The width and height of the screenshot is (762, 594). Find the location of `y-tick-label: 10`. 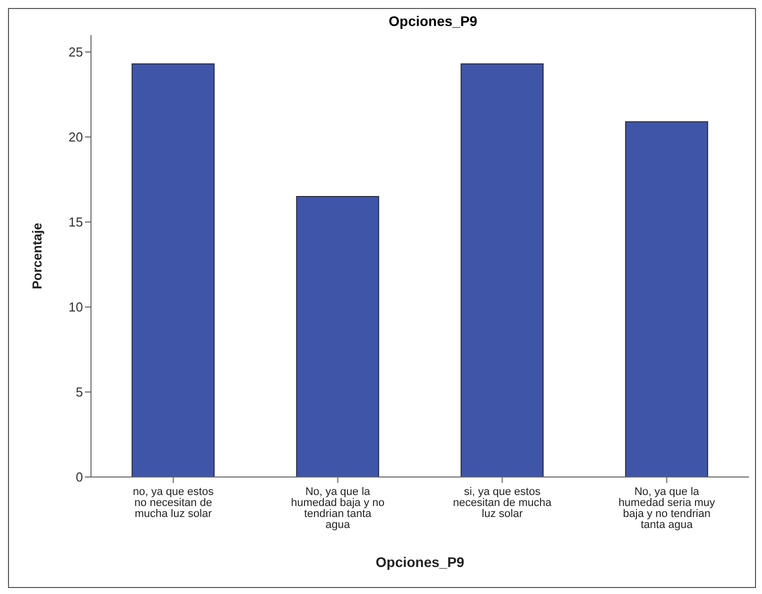

y-tick-label: 10 is located at coordinates (75, 307).